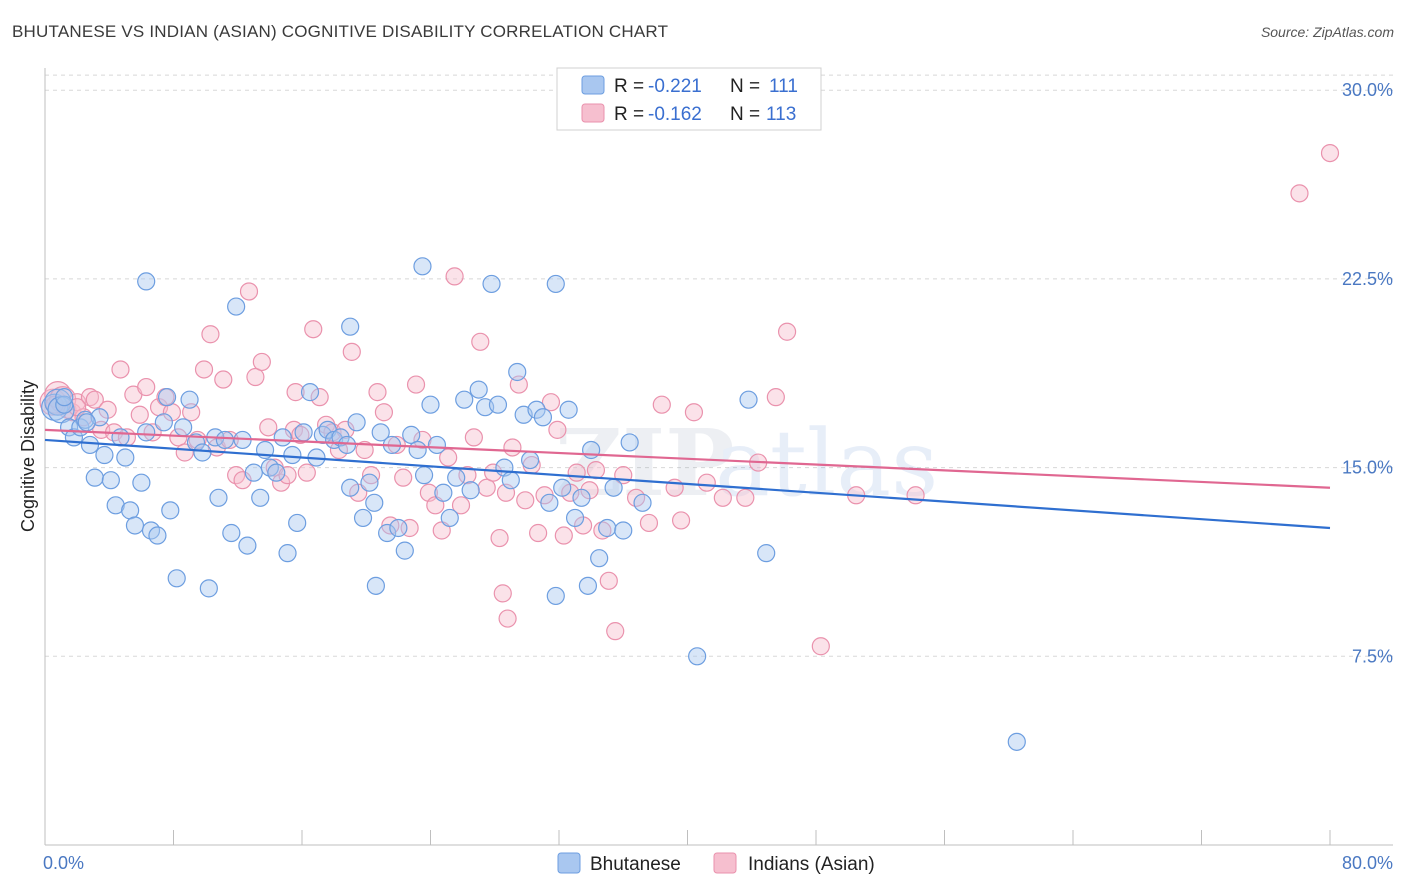 The height and width of the screenshot is (892, 1406). What do you see at coordinates (629, 86) in the screenshot?
I see `legend-r-label-1: R =` at bounding box center [629, 86].